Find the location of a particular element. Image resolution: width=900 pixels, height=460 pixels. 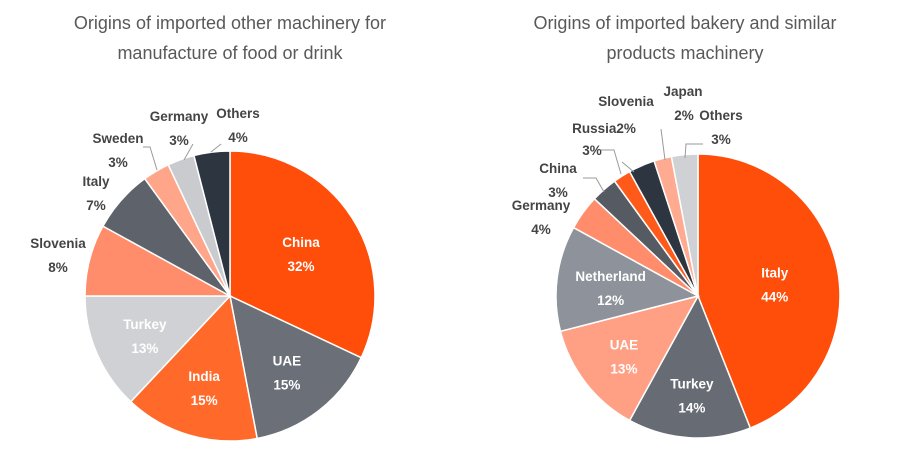

slice-name-label: Sweden is located at coordinates (117, 138).